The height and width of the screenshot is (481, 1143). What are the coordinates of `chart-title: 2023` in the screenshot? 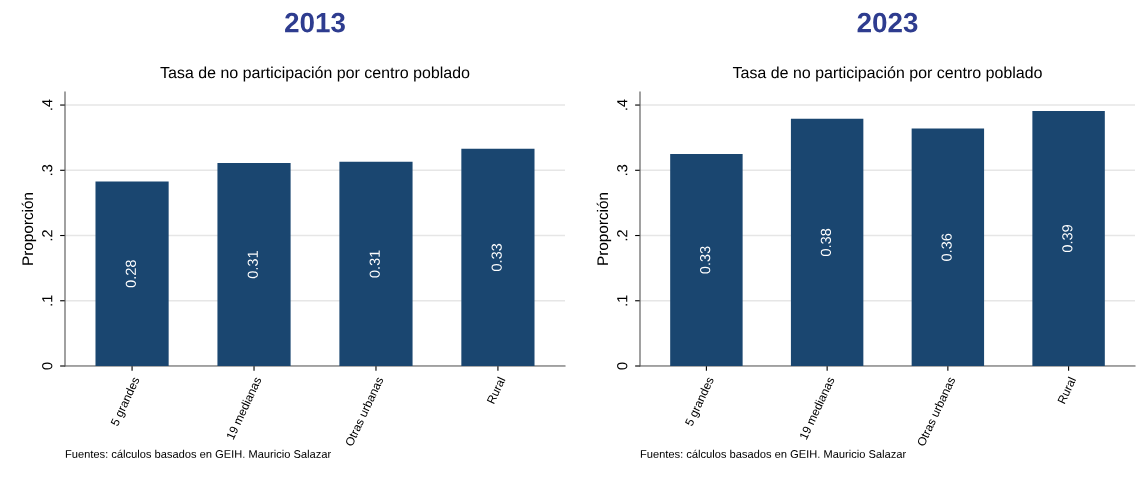 It's located at (887, 22).